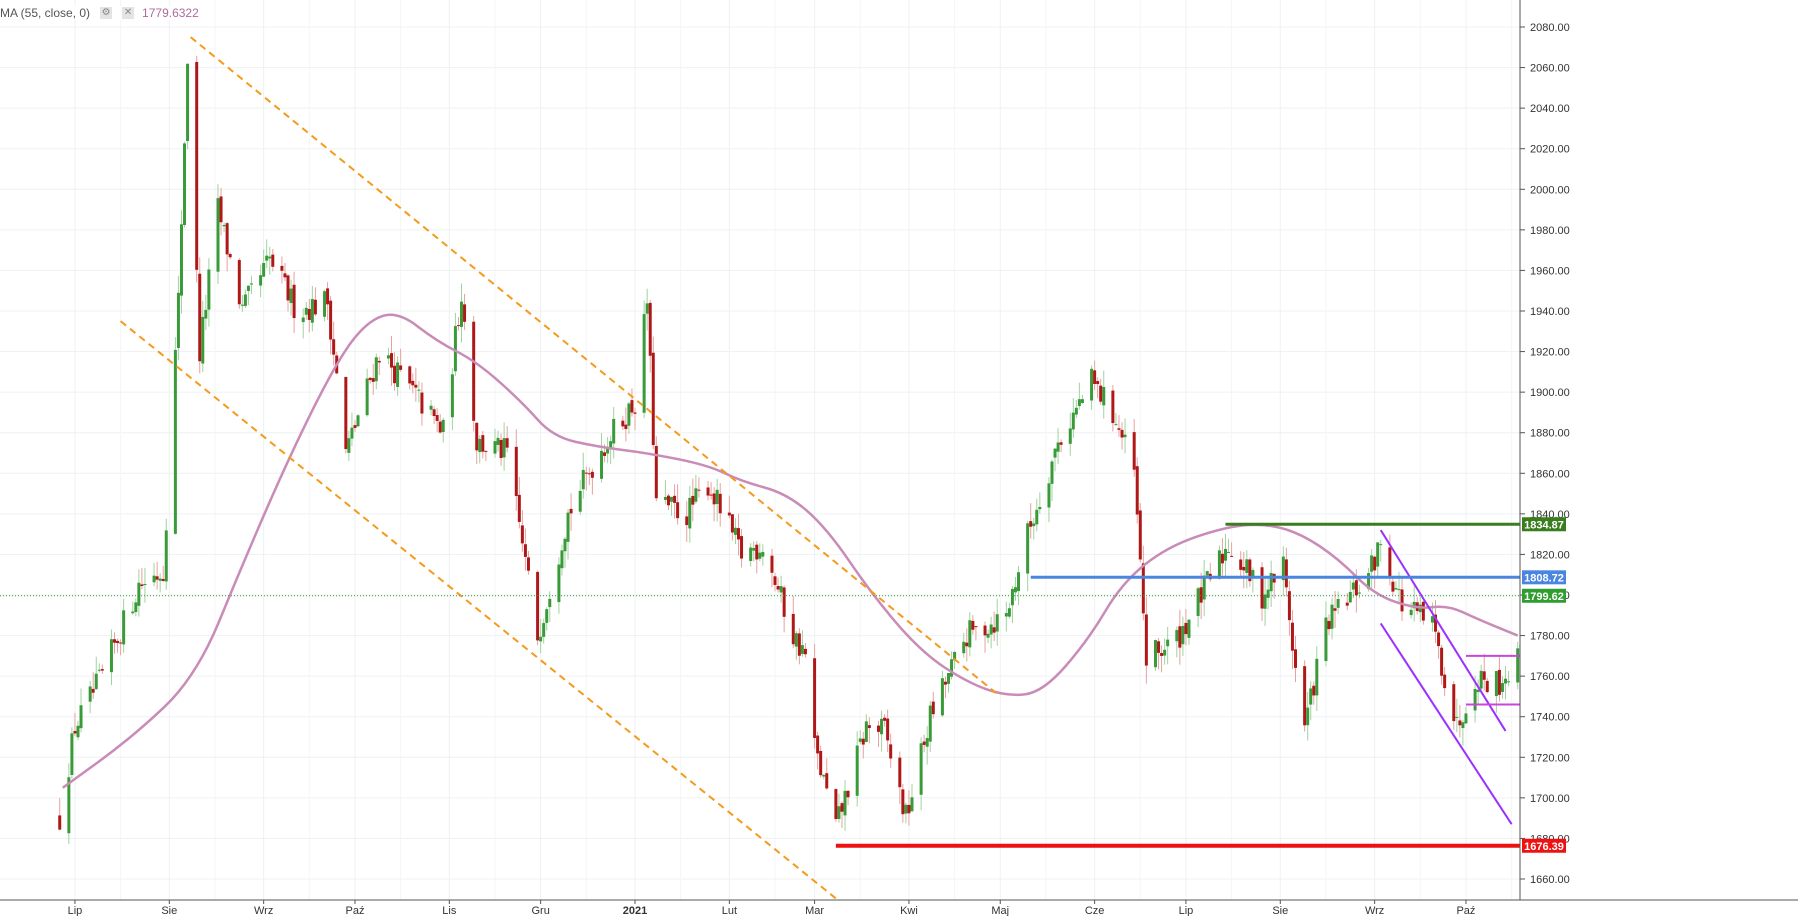 This screenshot has width=1798, height=921. I want to click on price-tick-label: 1920.00, so click(1550, 353).